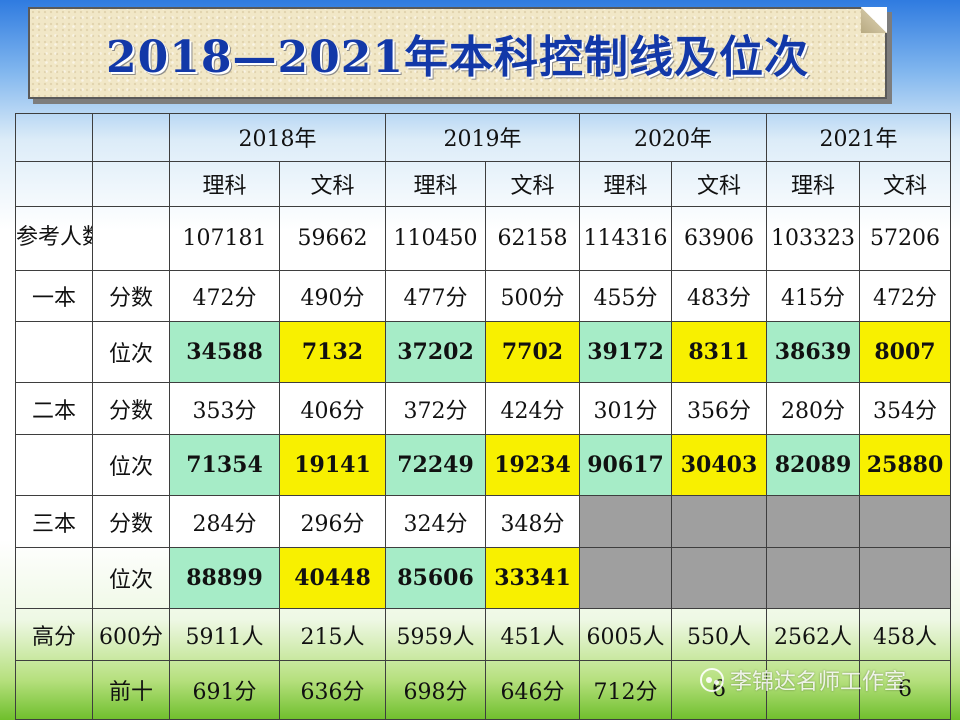  I want to click on table-cell: 107181, so click(224, 238).